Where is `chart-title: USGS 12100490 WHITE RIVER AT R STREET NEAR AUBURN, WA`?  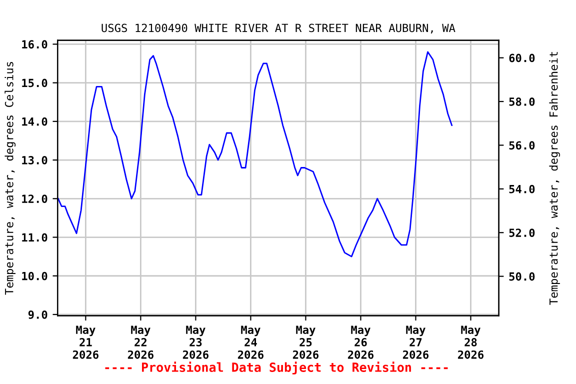
chart-title: USGS 12100490 WHITE RIVER AT R STREET NEAR AUBURN, WA is located at coordinates (279, 29).